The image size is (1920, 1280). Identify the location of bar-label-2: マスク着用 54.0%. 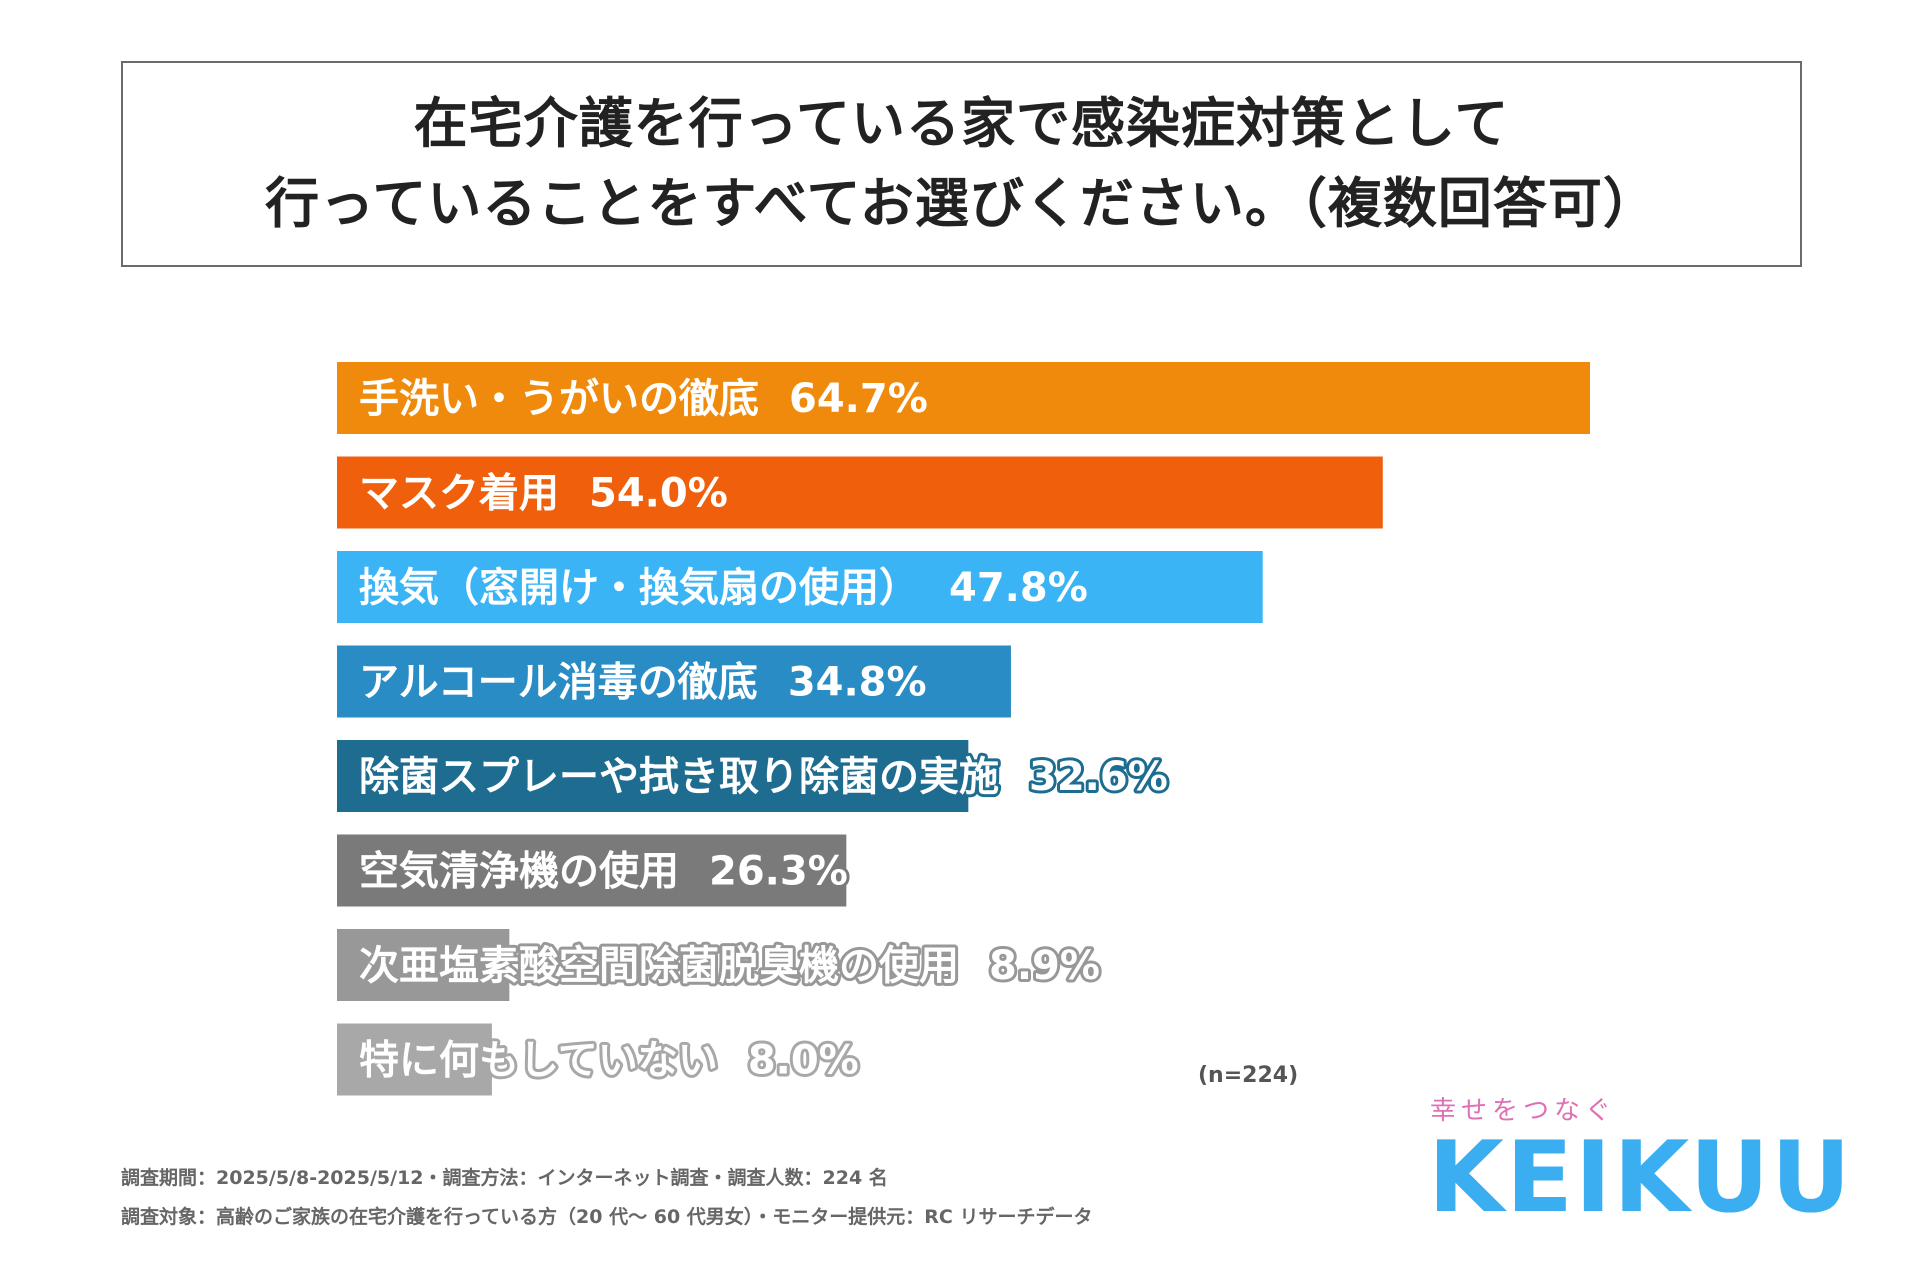
(543, 494).